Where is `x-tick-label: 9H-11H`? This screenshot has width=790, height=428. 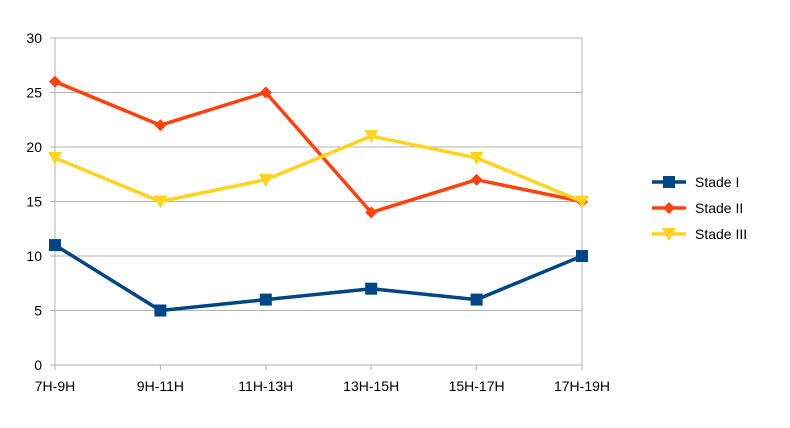
x-tick-label: 9H-11H is located at coordinates (160, 386).